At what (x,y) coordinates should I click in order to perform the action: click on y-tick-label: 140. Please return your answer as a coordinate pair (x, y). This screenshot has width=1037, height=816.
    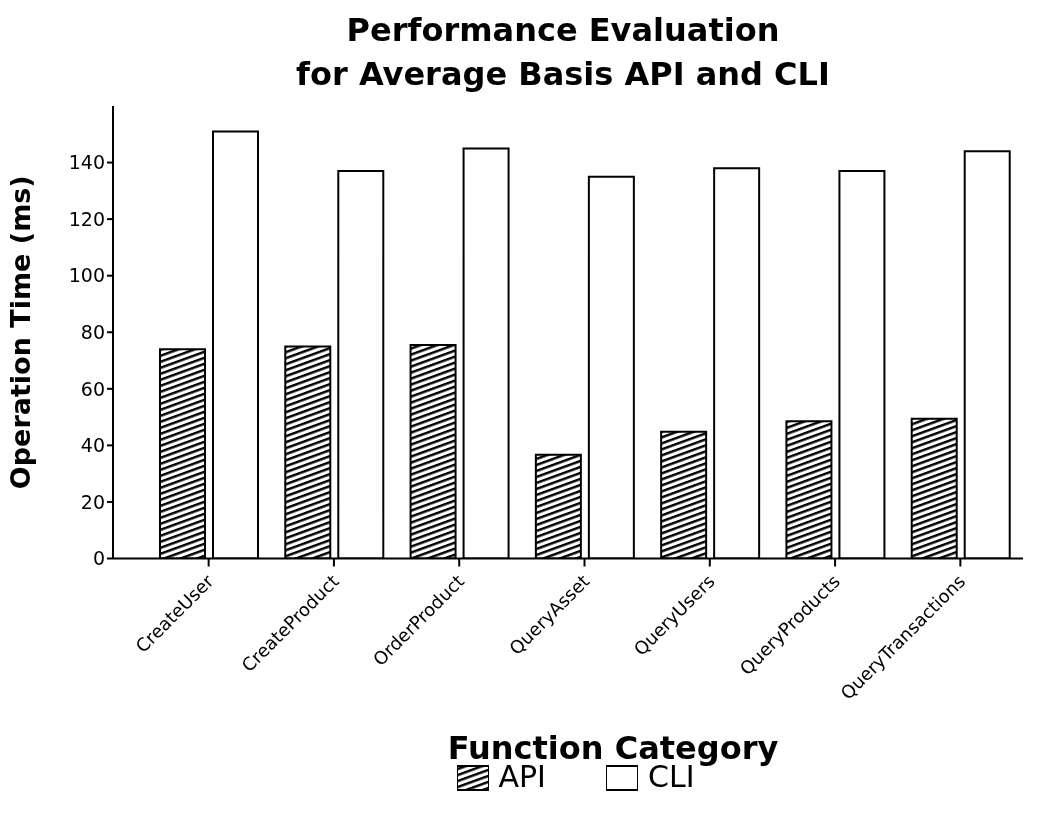
    Looking at the image, I should click on (86, 162).